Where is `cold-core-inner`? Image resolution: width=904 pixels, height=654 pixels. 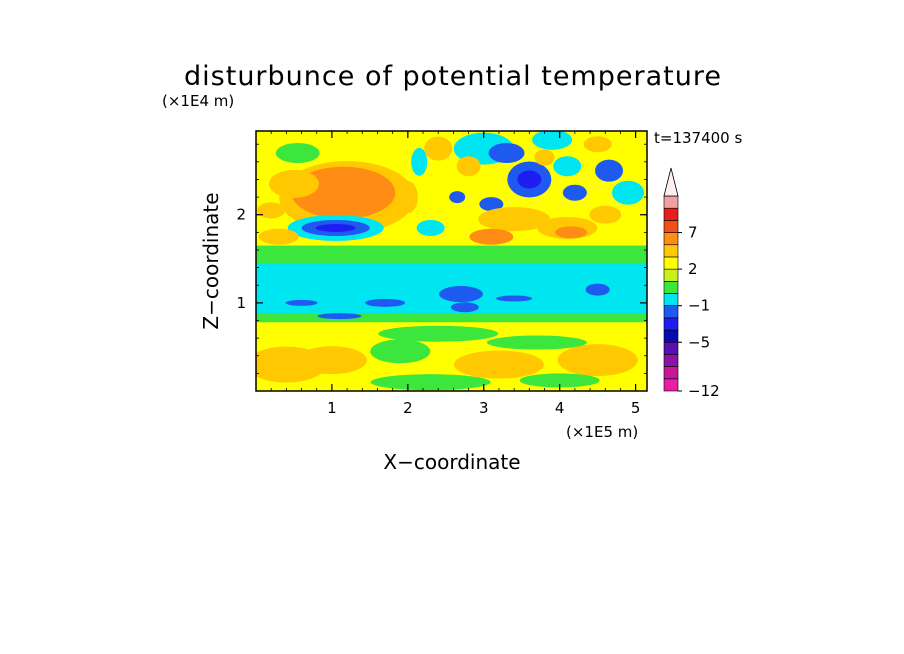
cold-core-inner is located at coordinates (335, 227).